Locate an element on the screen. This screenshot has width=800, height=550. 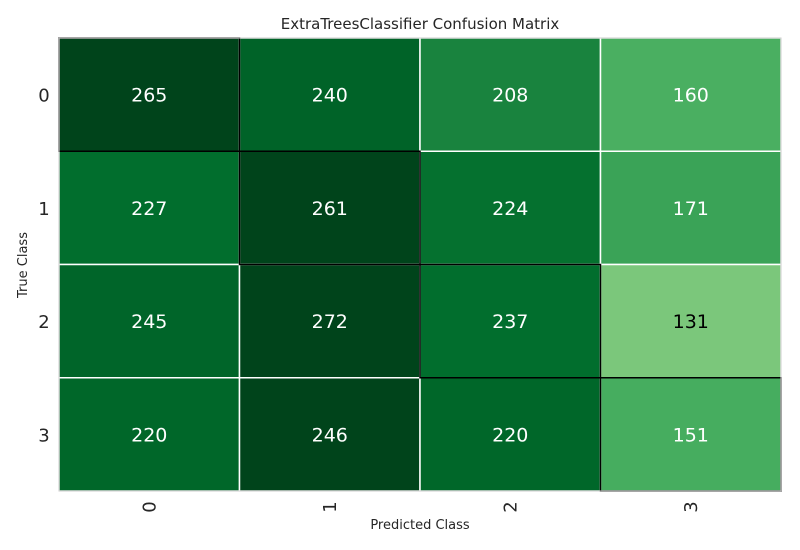
cell-value-label-3-2: 220 is located at coordinates (510, 435).